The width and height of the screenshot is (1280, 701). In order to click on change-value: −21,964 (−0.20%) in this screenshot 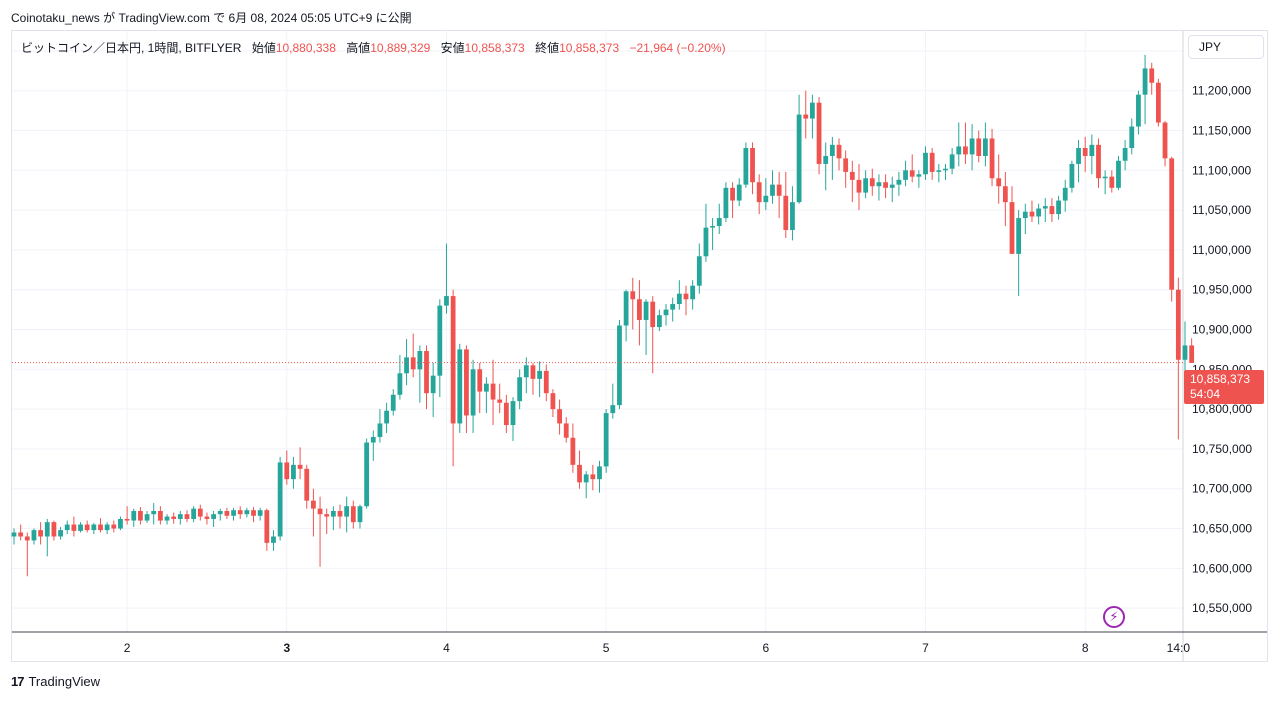, I will do `click(677, 48)`.